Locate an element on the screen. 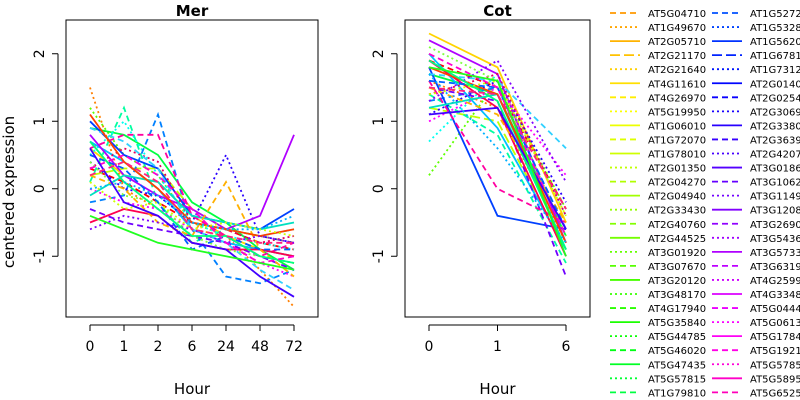 Image resolution: width=800 pixels, height=400 pixels. legend-label: AT3G5733 is located at coordinates (775, 253).